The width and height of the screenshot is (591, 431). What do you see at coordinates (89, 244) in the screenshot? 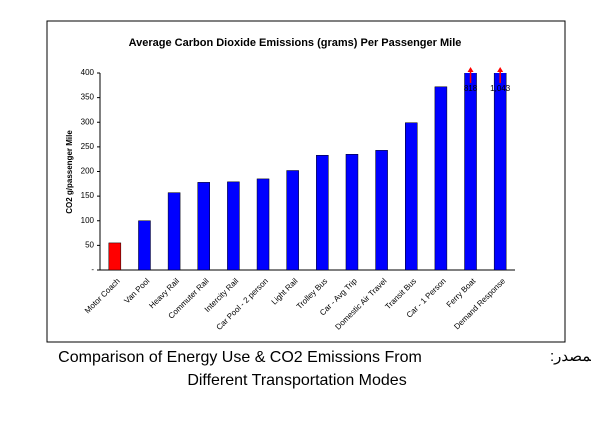
I see `y-tick-label: 50` at bounding box center [89, 244].